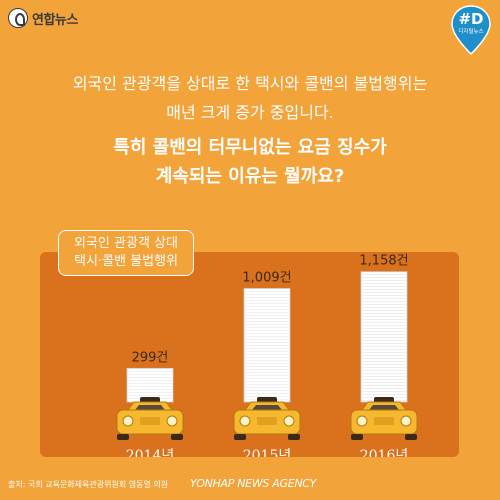 This screenshot has width=500, height=500. Describe the element at coordinates (150, 357) in the screenshot. I see `value-label-0: 299건` at that location.